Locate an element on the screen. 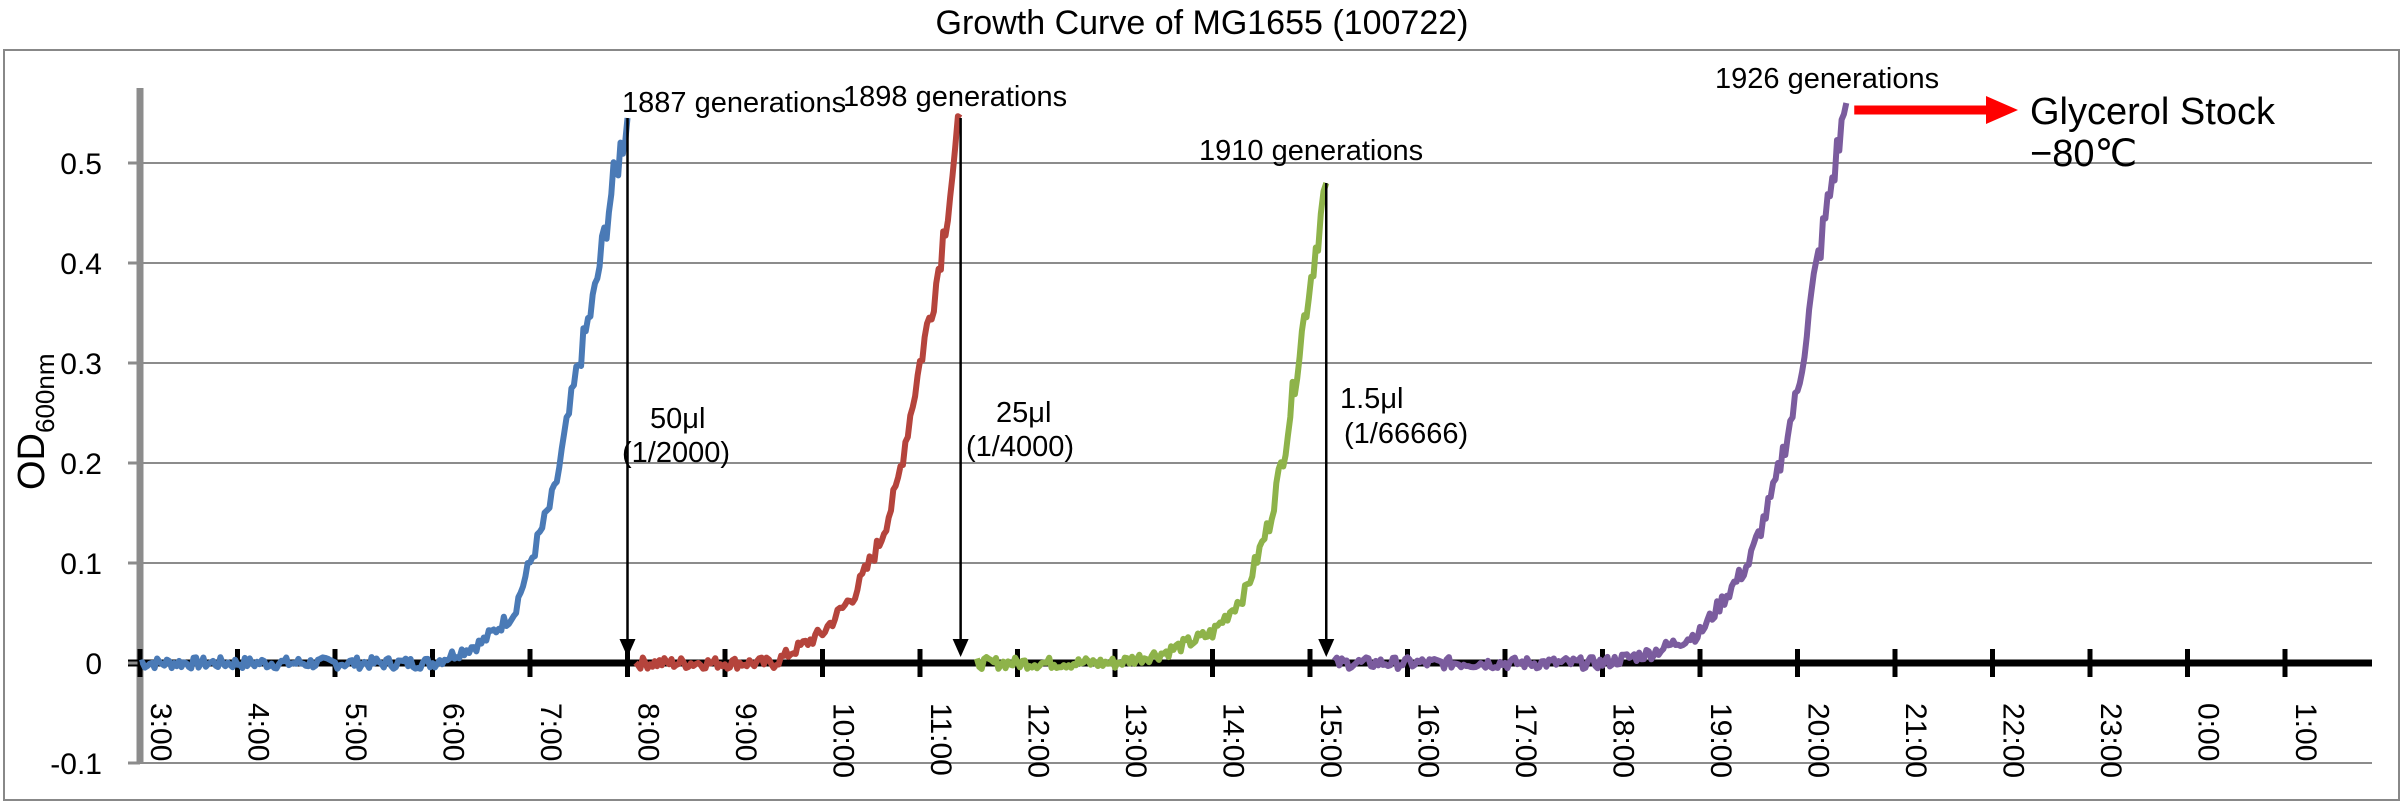 Image resolution: width=2405 pixels, height=803 pixels. y-tick-label: 0.3 is located at coordinates (81, 364).